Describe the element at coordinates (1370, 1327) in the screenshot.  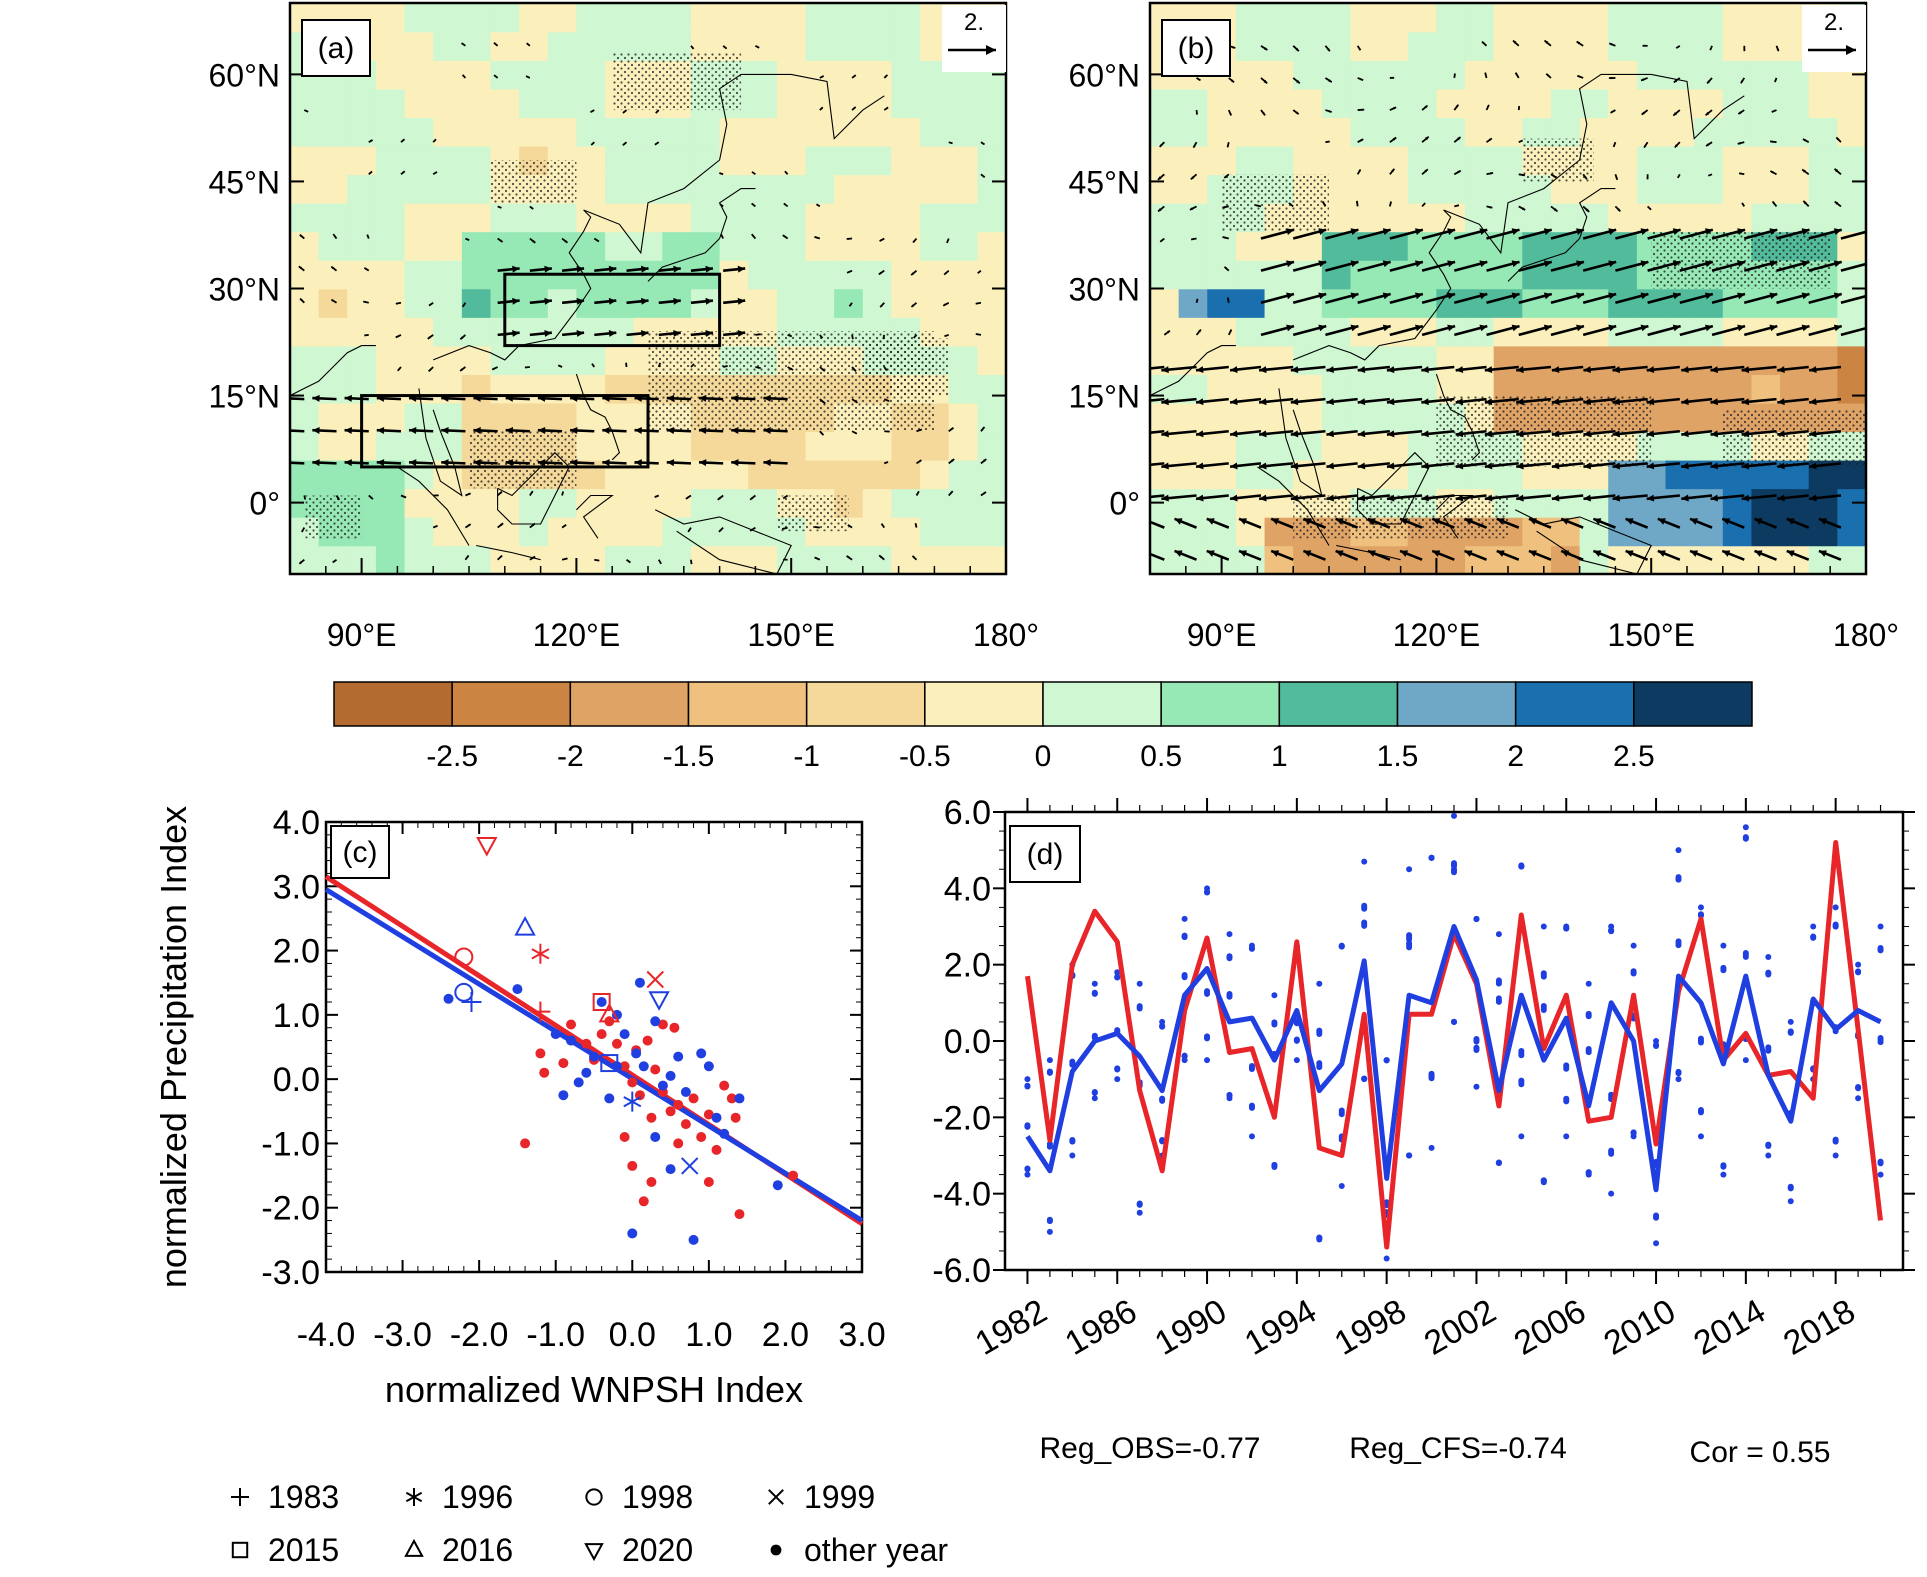
I see `x-tick-label: 1998` at that location.